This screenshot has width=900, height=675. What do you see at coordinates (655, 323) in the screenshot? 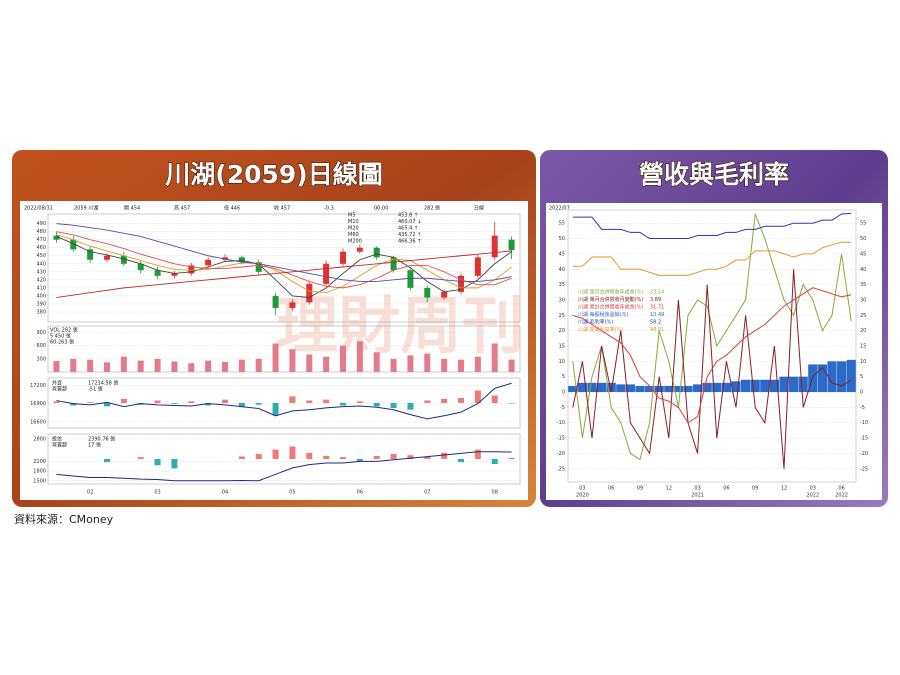
I see `legend-value: 58.2` at bounding box center [655, 323].